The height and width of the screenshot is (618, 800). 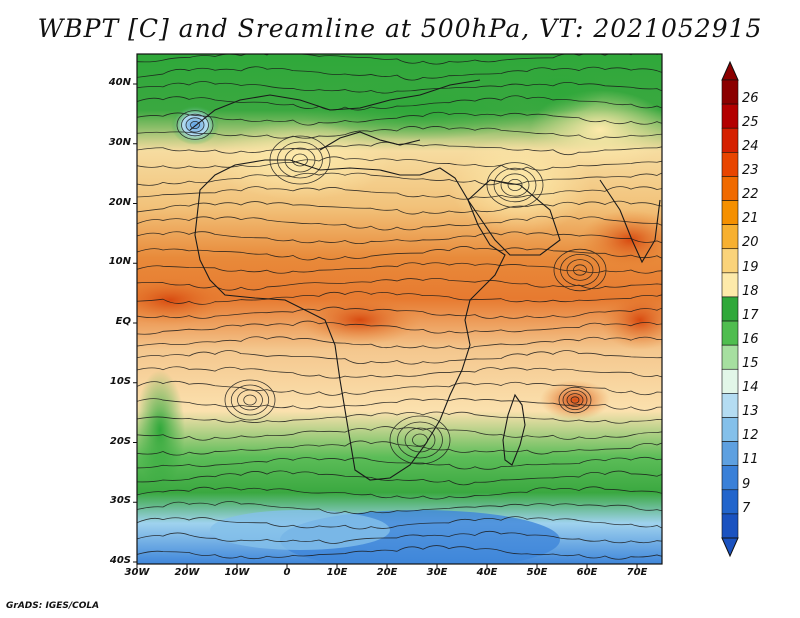 What do you see at coordinates (537, 572) in the screenshot?
I see `lon-label: 50E` at bounding box center [537, 572].